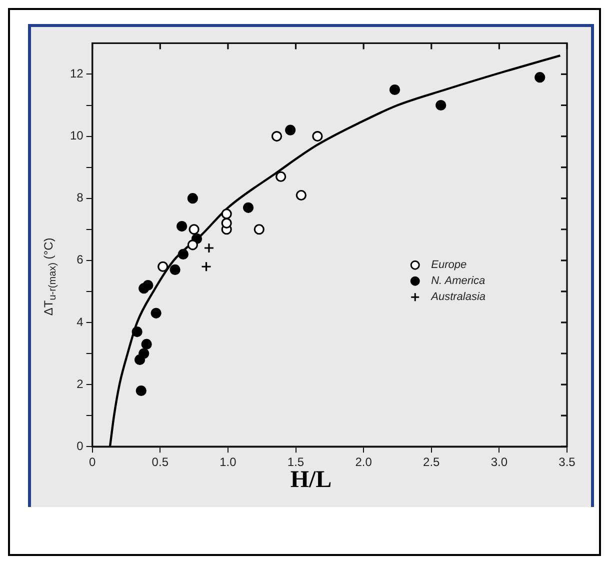 Image resolution: width=609 pixels, height=564 pixels. What do you see at coordinates (458, 281) in the screenshot?
I see `legend-label: N. America` at bounding box center [458, 281].